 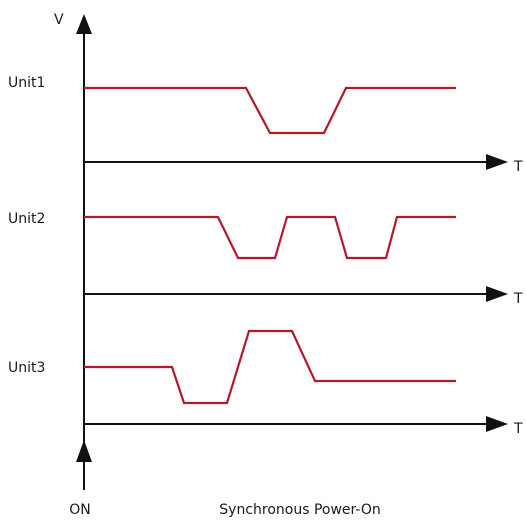 What do you see at coordinates (26, 83) in the screenshot?
I see `unit1-label: Unit1` at bounding box center [26, 83].